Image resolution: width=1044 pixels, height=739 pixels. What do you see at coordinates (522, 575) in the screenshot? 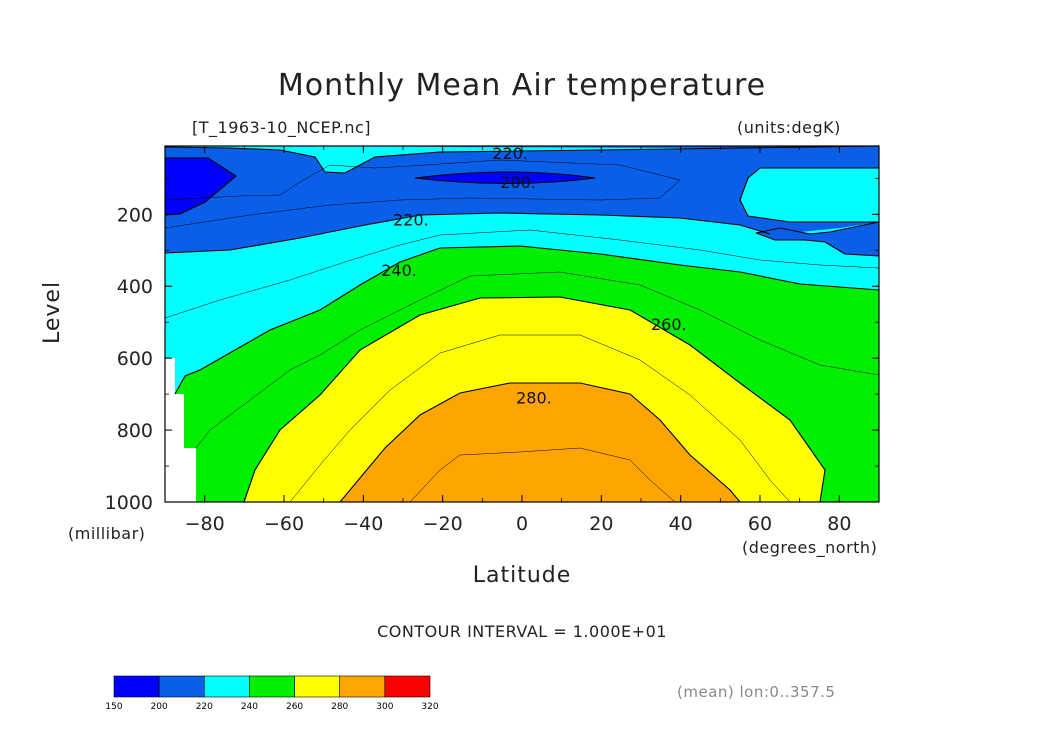
I see `x-axis-label: Latitude` at bounding box center [522, 575].